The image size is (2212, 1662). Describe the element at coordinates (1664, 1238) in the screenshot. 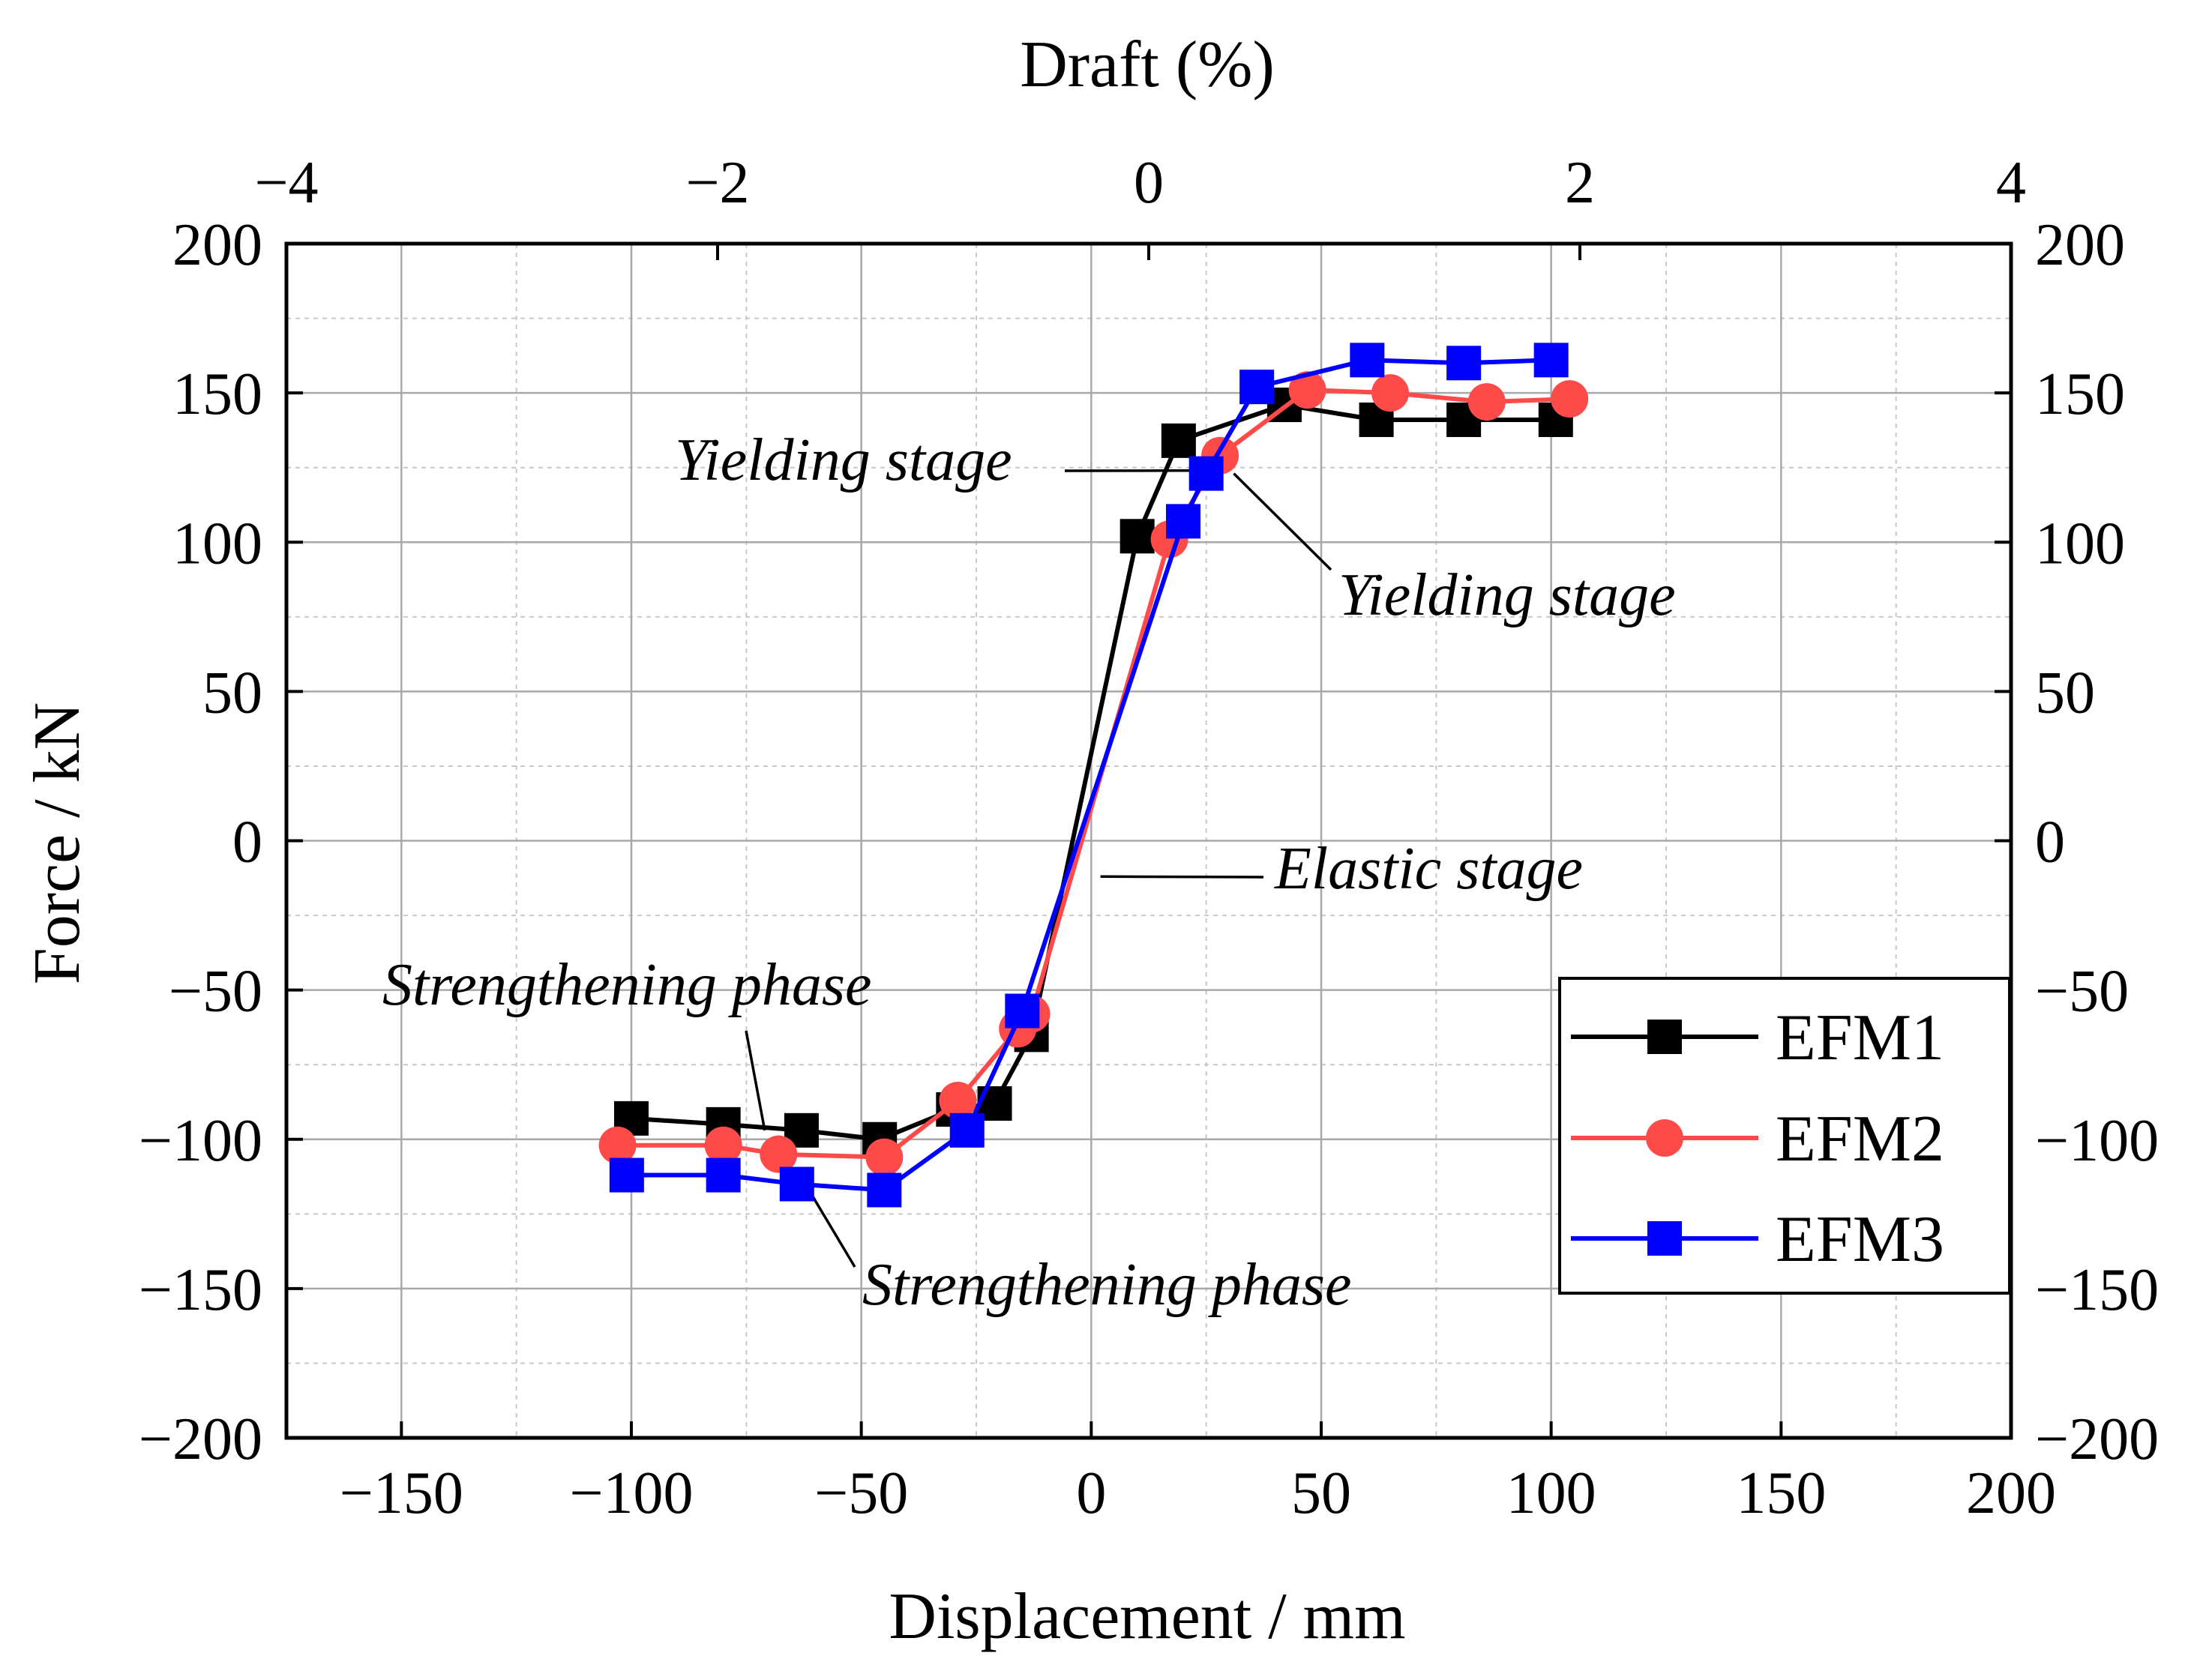

I see `legend-marker-efm3` at that location.